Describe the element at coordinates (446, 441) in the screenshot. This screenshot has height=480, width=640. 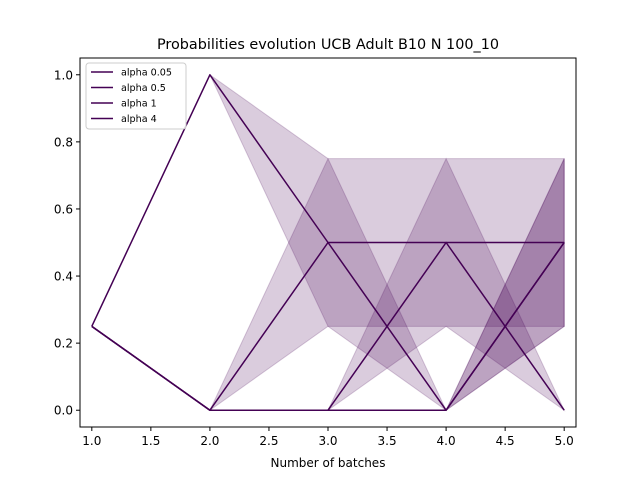
I see `x-tick-label: 4.0` at that location.